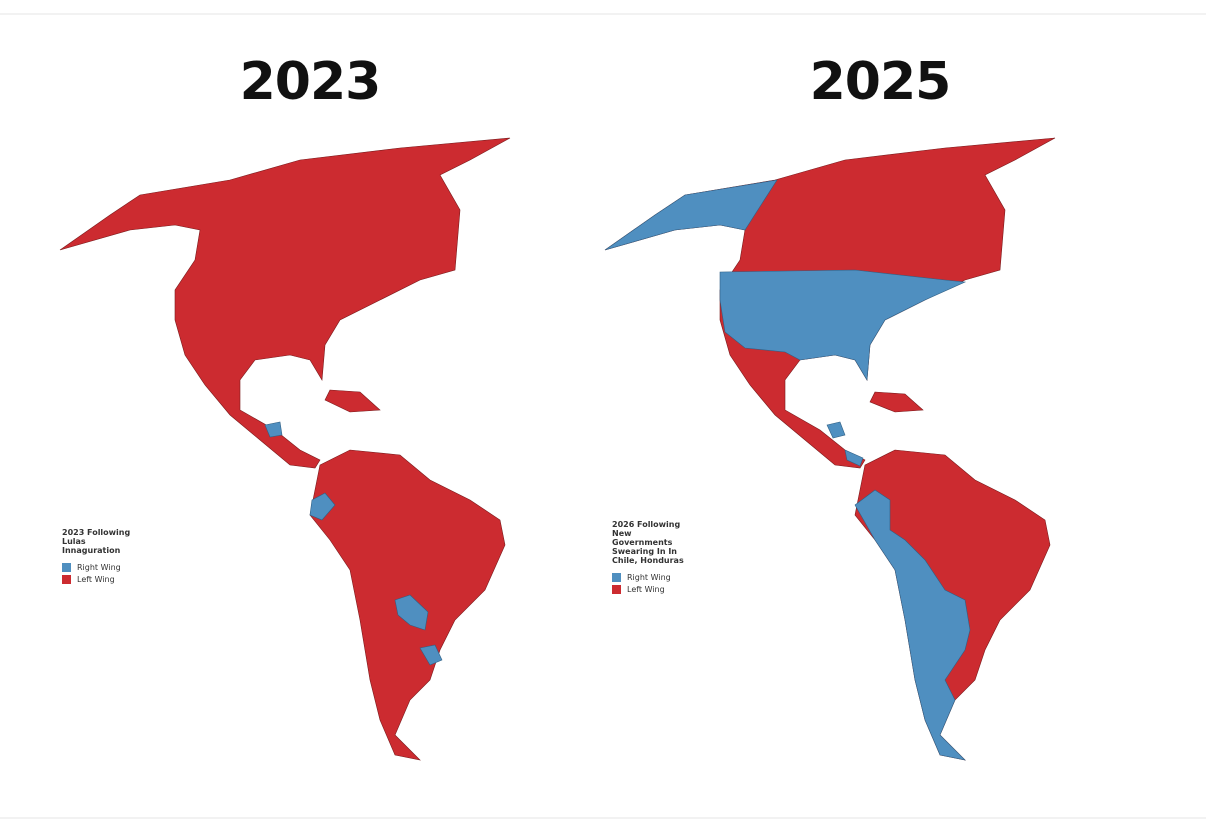 The height and width of the screenshot is (821, 1206). I want to click on year-title: 2023, so click(310, 82).